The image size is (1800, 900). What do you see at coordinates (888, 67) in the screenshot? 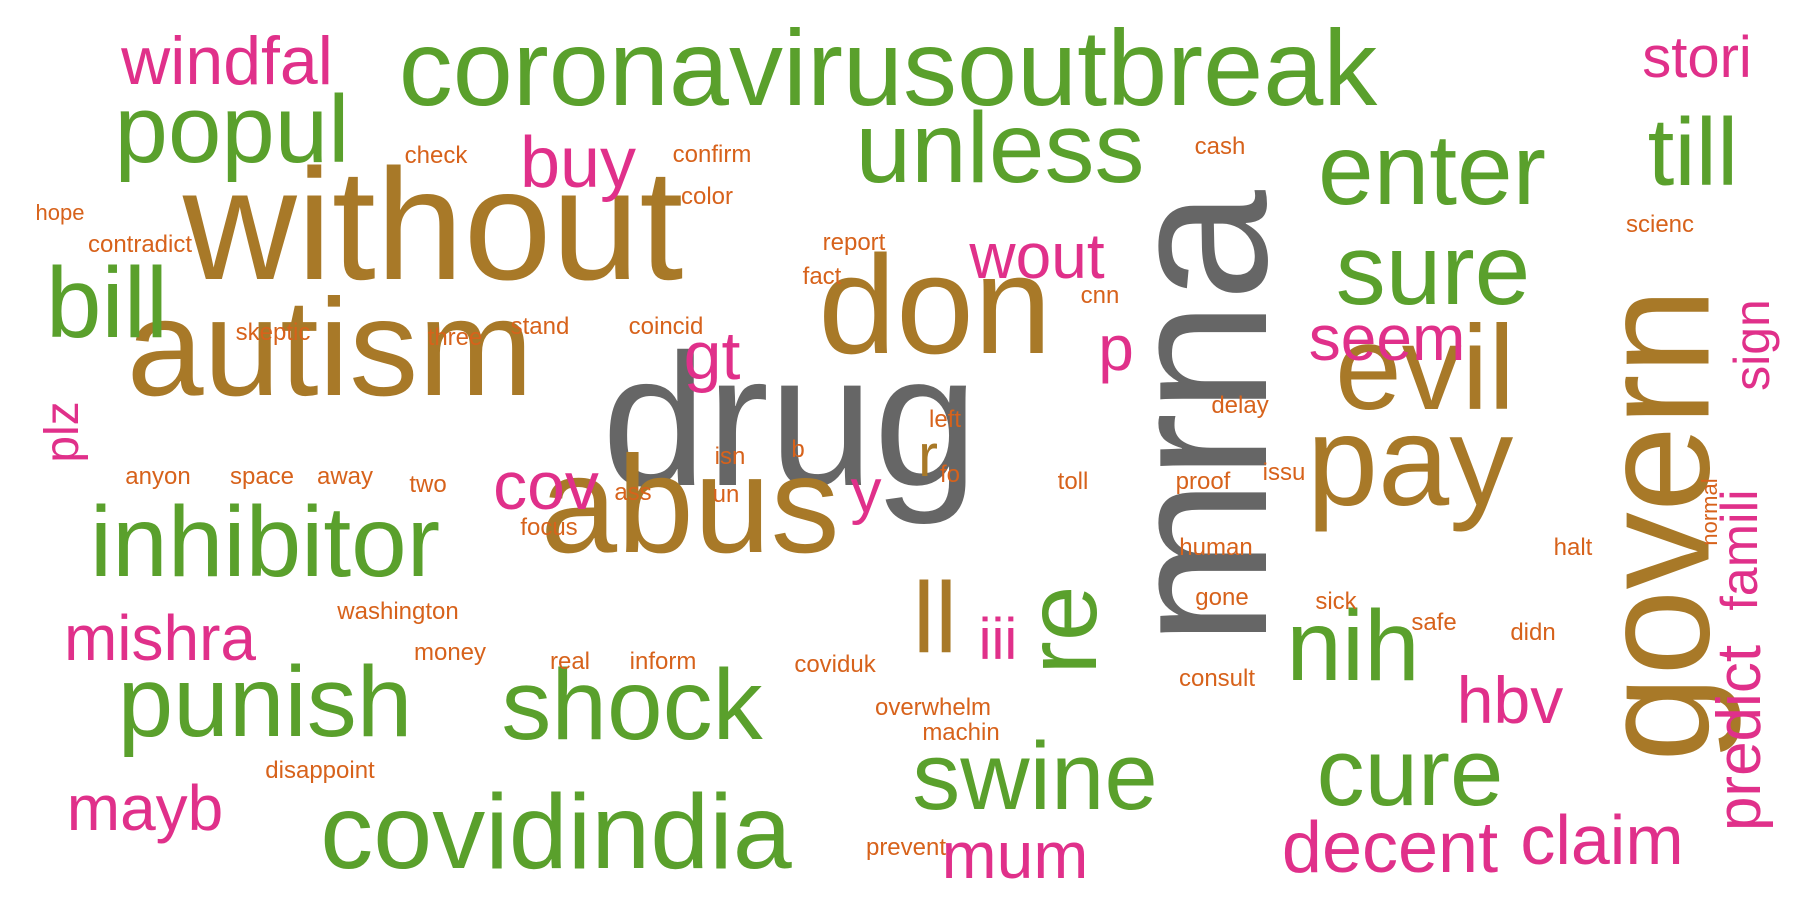
I see `word-coronavirusoutbreak: coronavirusoutbreak` at bounding box center [888, 67].